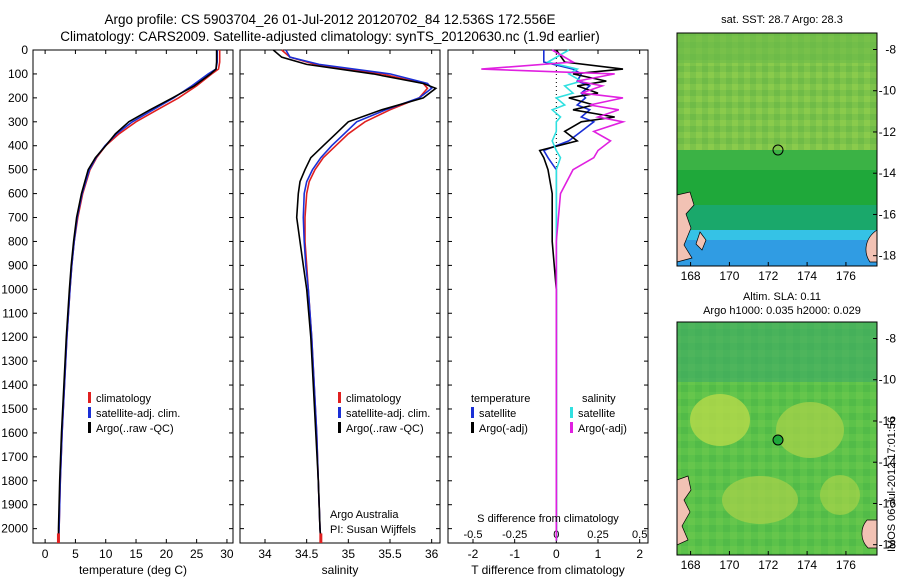 This screenshot has height=580, width=900. What do you see at coordinates (869, 534) in the screenshot?
I see `island-east-b` at bounding box center [869, 534].